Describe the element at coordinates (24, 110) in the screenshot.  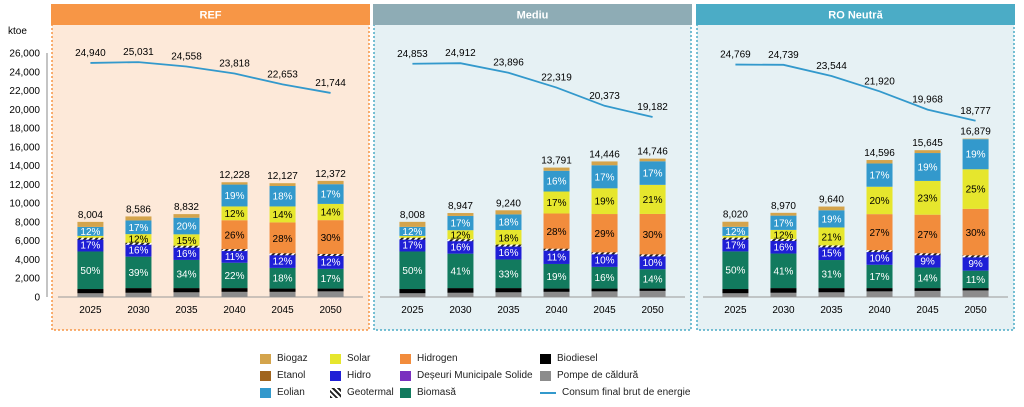
I see `y-tick-label: 20,000` at that location.